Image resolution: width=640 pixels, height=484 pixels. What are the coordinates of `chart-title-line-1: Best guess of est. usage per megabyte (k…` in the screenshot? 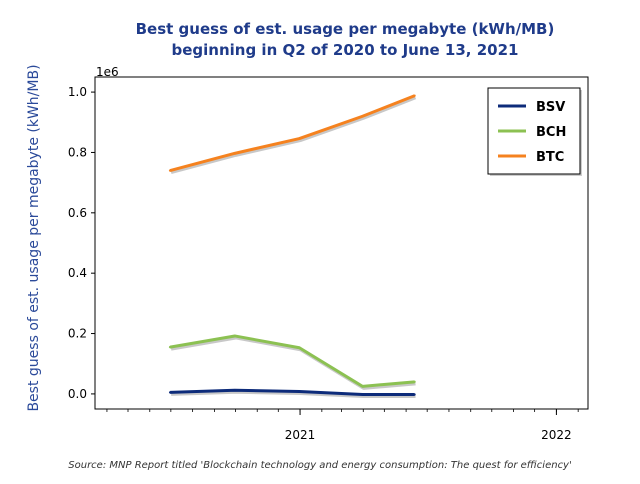 It's located at (345, 29).